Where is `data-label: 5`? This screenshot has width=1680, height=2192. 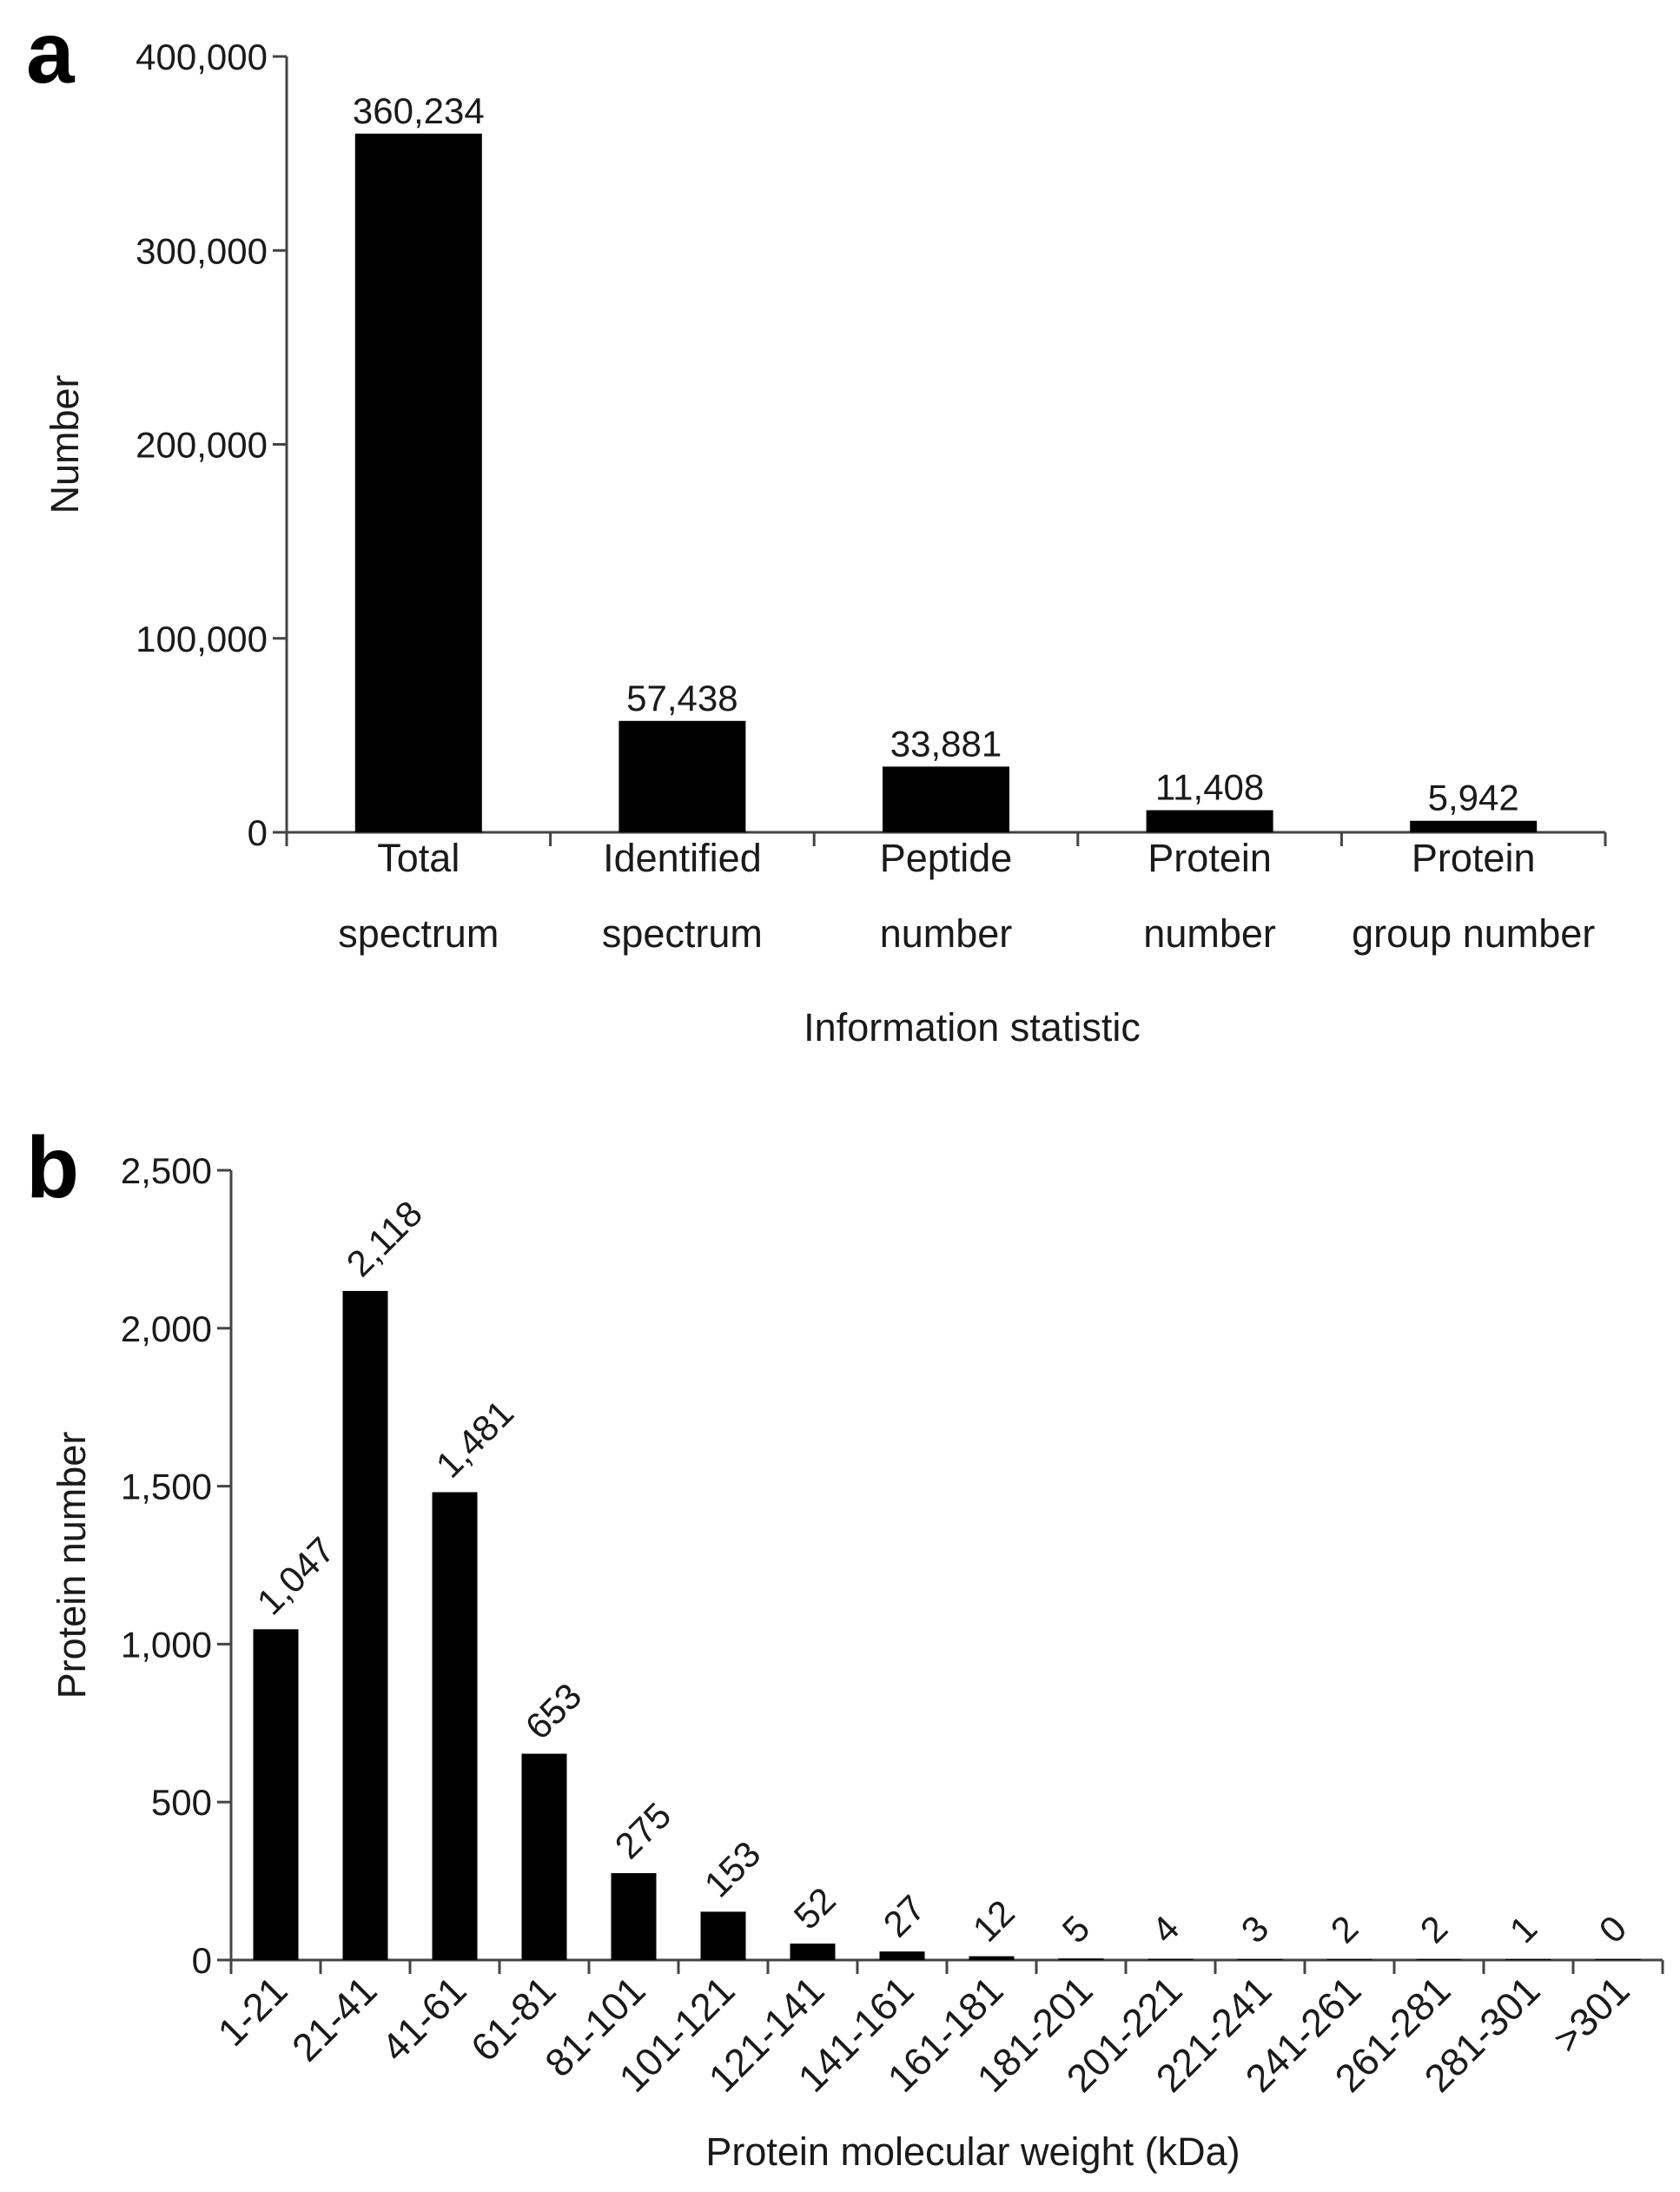 data-label: 5 is located at coordinates (1076, 1929).